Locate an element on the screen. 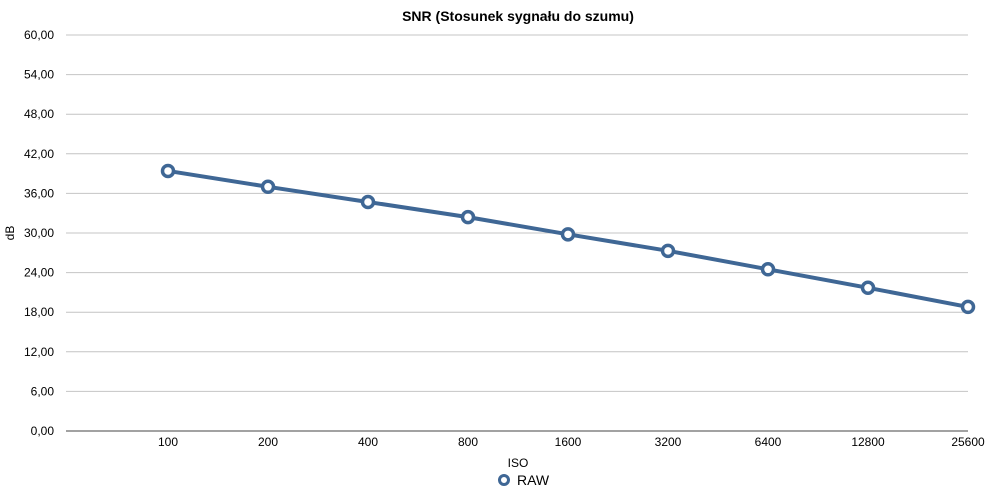 The height and width of the screenshot is (497, 999). x-tick-label: 6400 is located at coordinates (768, 442).